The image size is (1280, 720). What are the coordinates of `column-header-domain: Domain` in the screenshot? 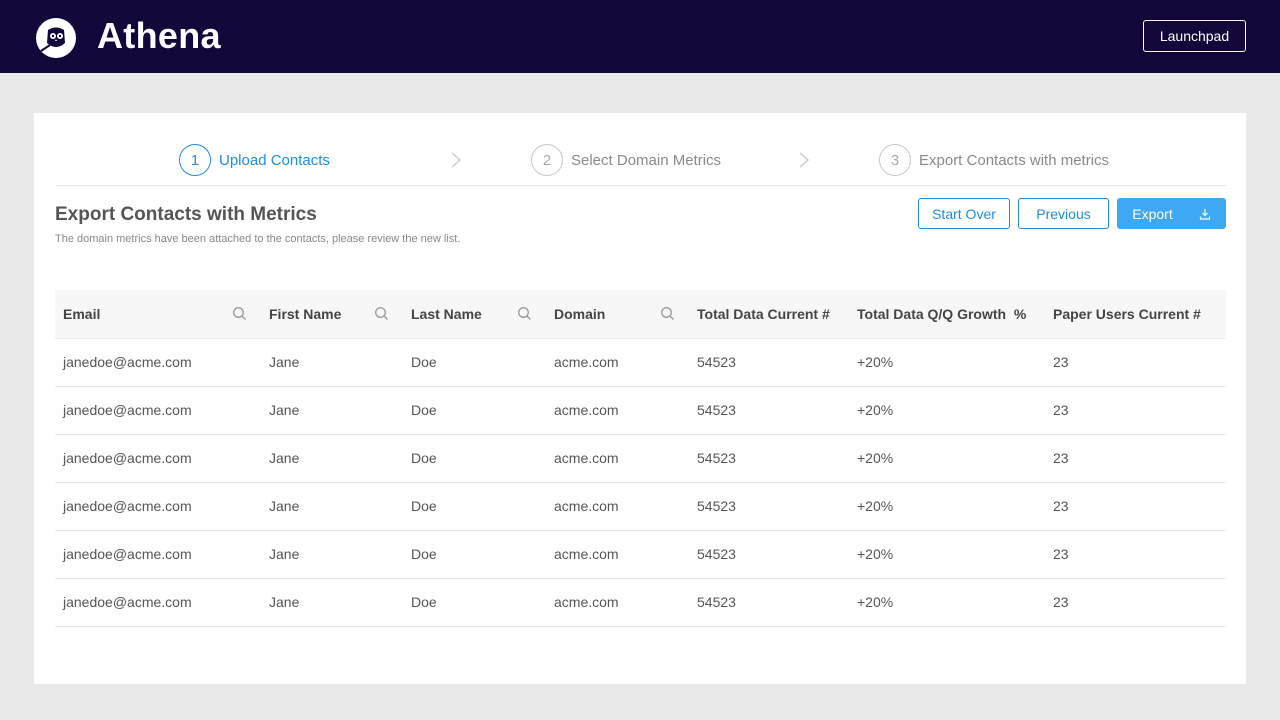 It's located at (617, 314).